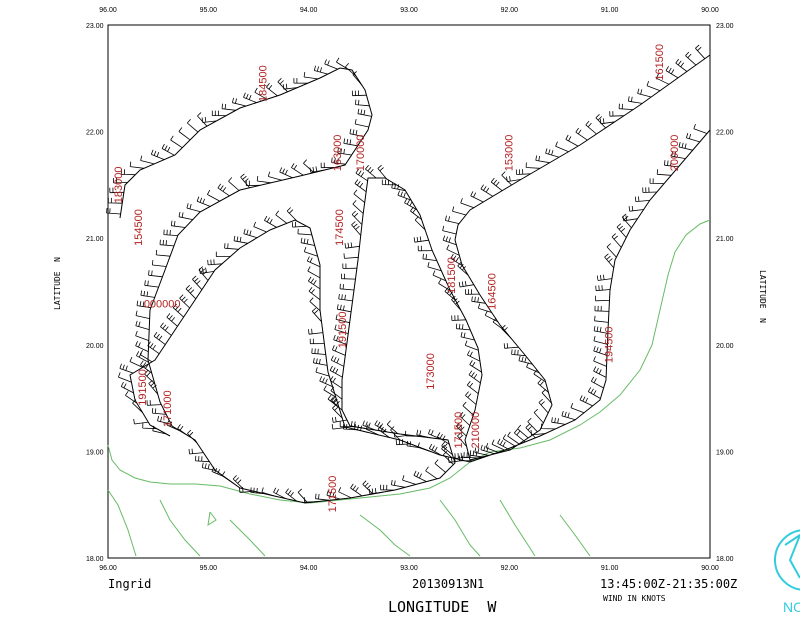 The height and width of the screenshot is (640, 800). What do you see at coordinates (309, 10) in the screenshot?
I see `lon-tick-top: 94.00` at bounding box center [309, 10].